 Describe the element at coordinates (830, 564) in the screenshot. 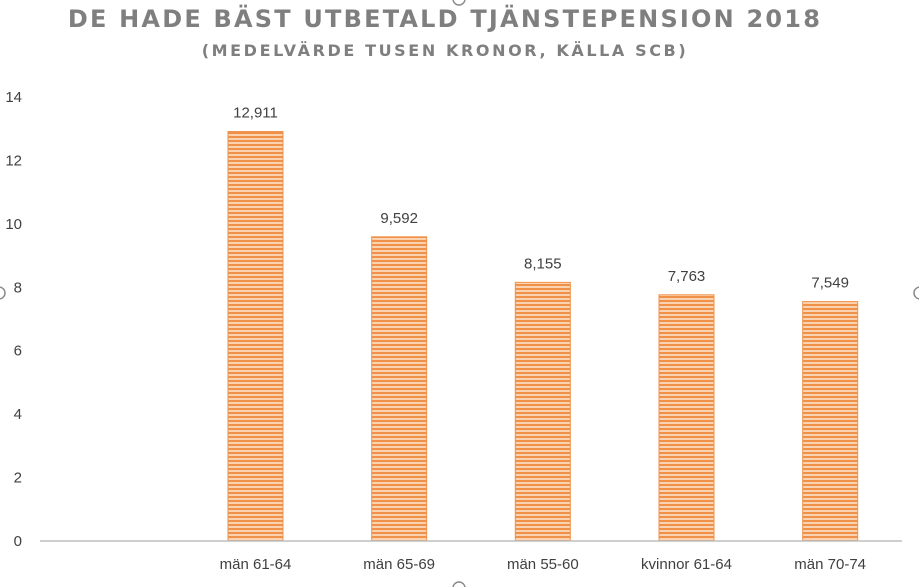

I see `x-tick-label: män 70-74` at that location.